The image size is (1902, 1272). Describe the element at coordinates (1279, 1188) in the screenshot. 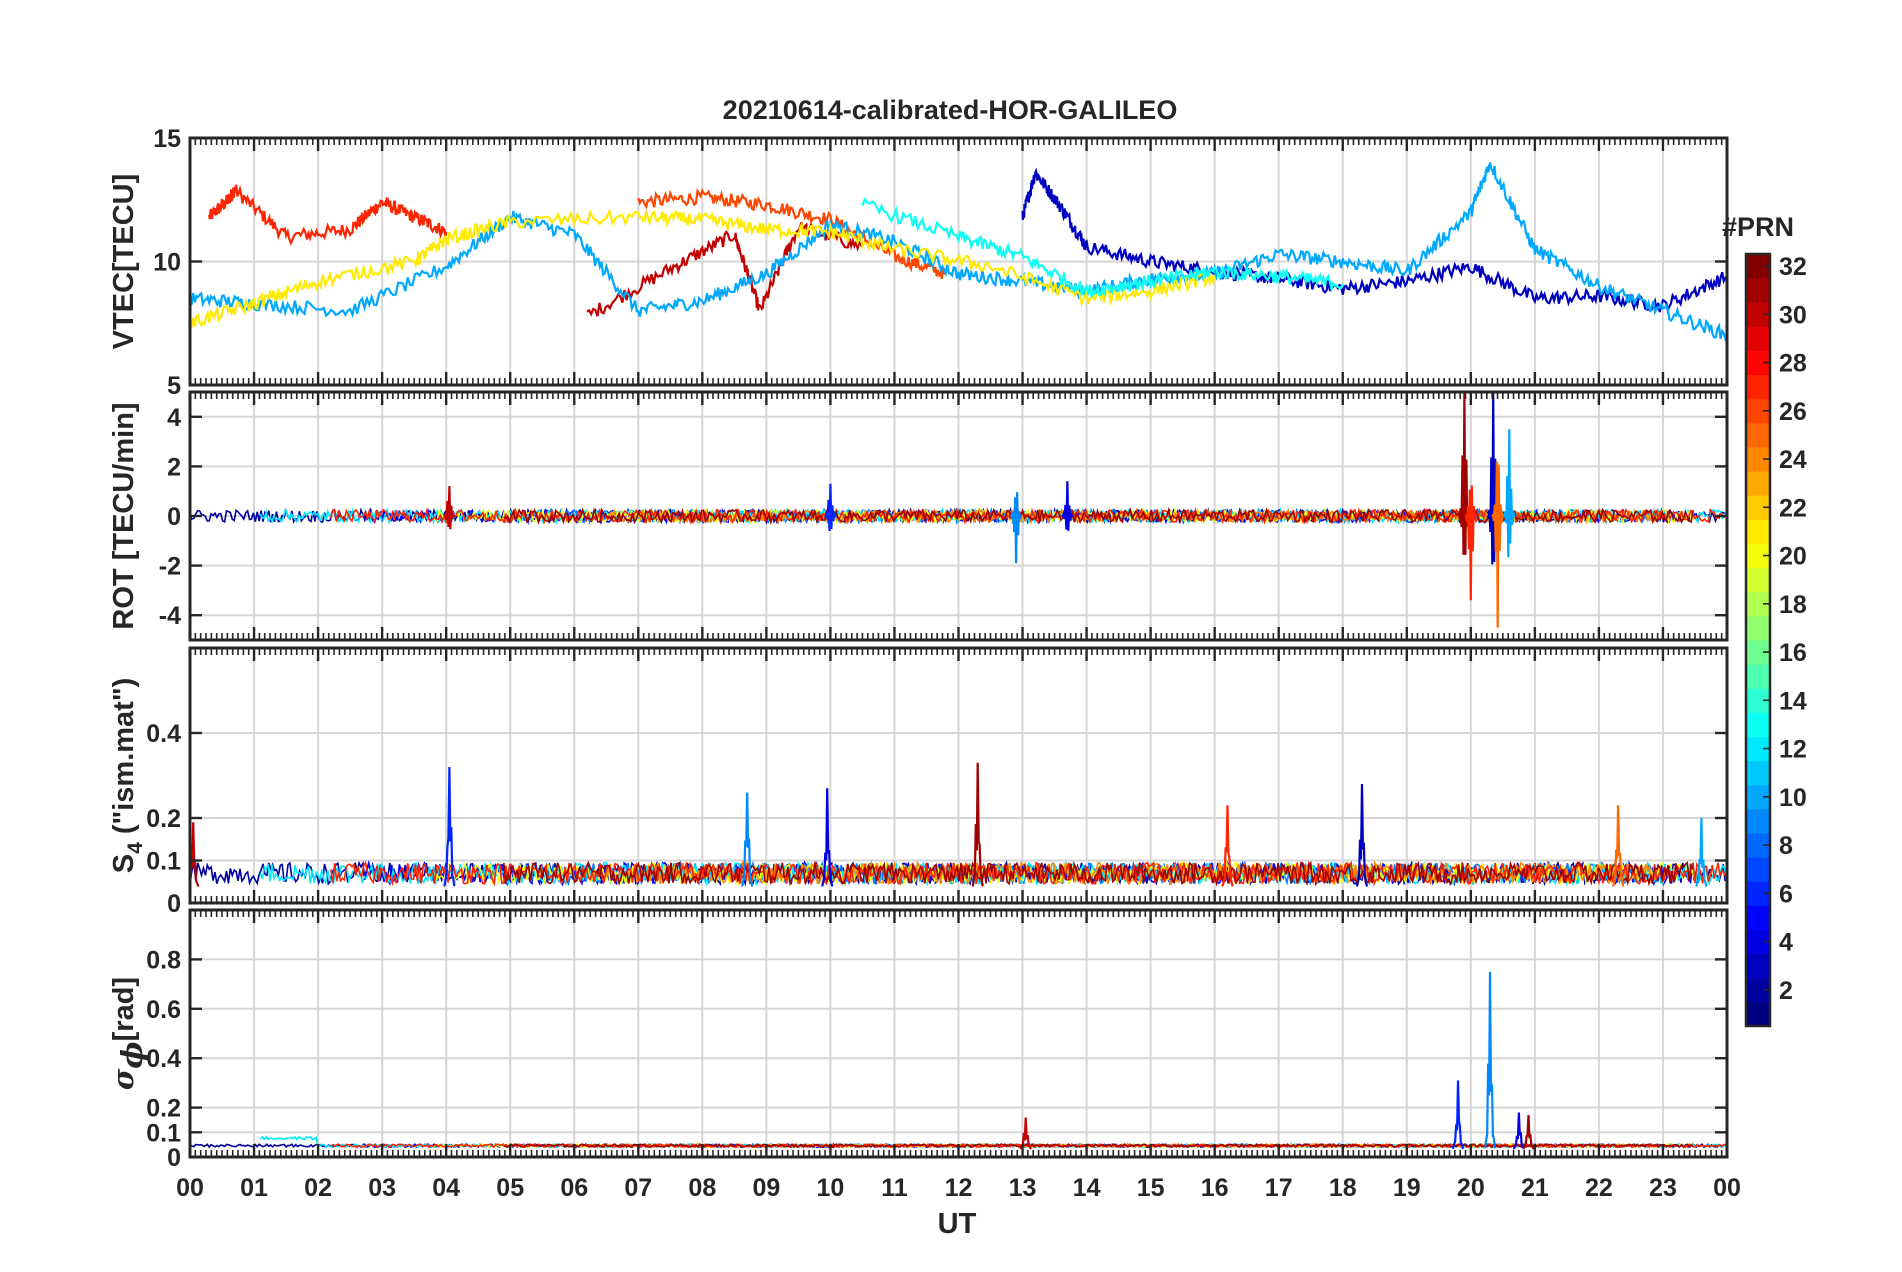

I see `x-tick-label: 17` at that location.